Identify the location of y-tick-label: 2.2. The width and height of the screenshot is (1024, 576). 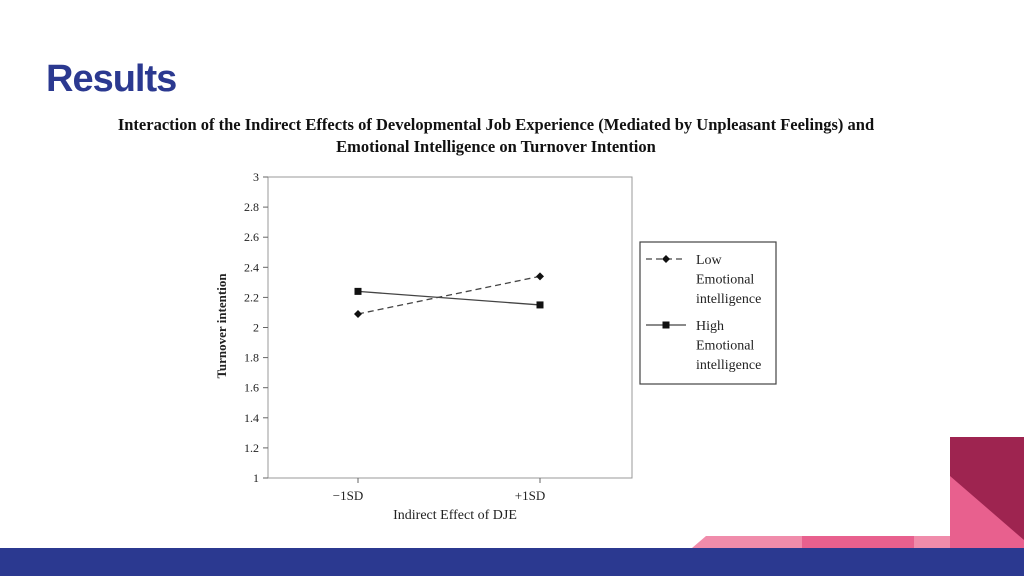
(251, 297).